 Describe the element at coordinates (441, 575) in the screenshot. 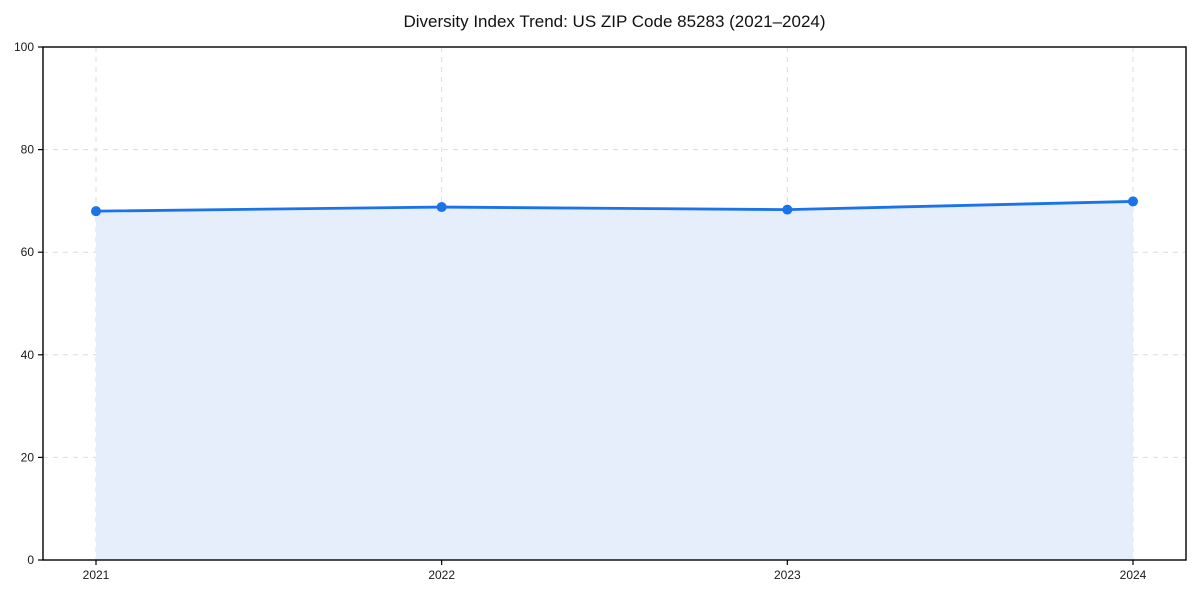

I see `x-tick-label: 2022` at that location.